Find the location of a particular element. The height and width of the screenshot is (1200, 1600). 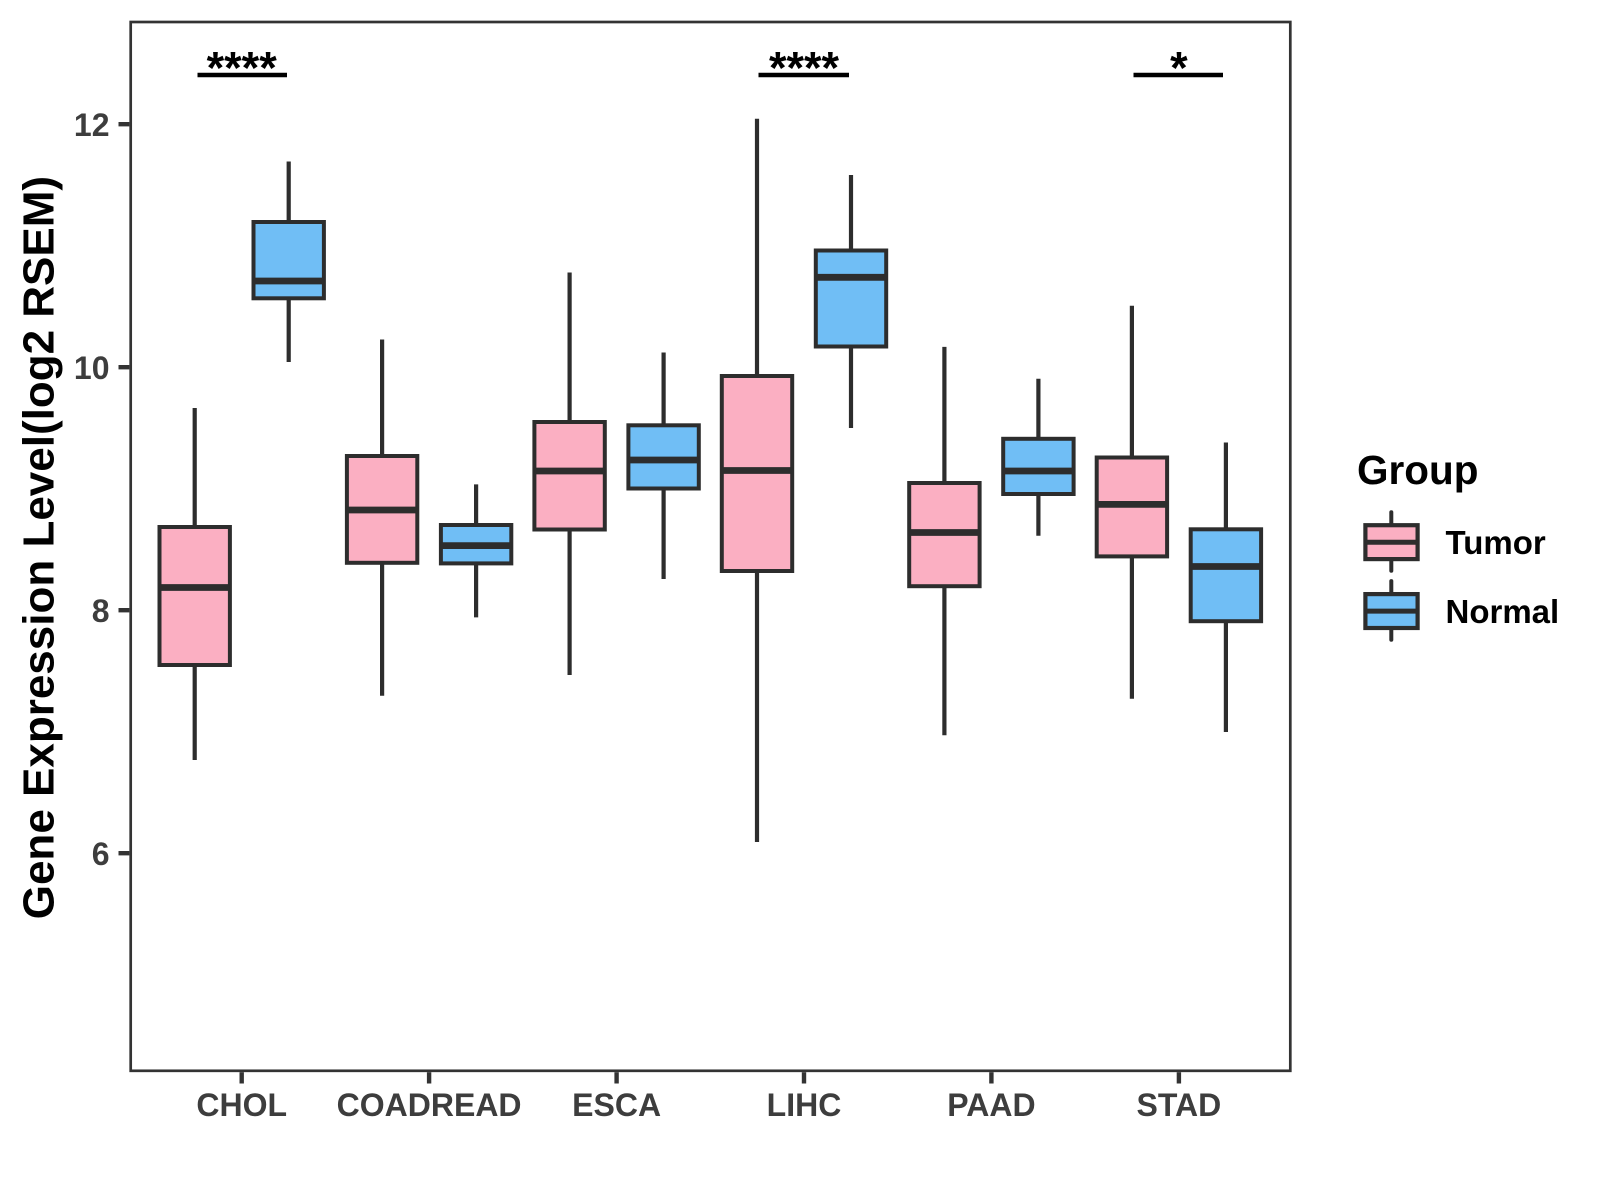

svg-text: 8 is located at coordinates (101, 611).